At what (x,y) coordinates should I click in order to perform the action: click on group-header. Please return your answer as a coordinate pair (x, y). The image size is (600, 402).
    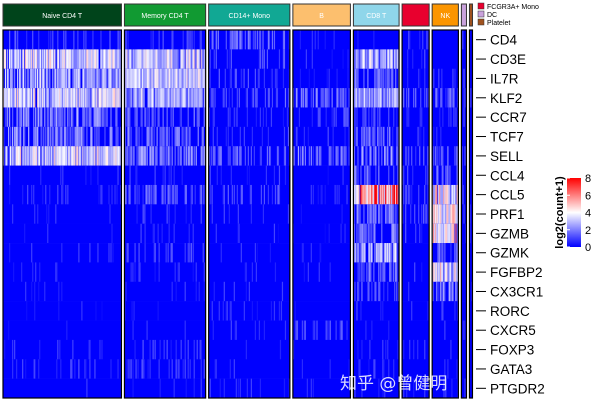
    Looking at the image, I should click on (62, 15).